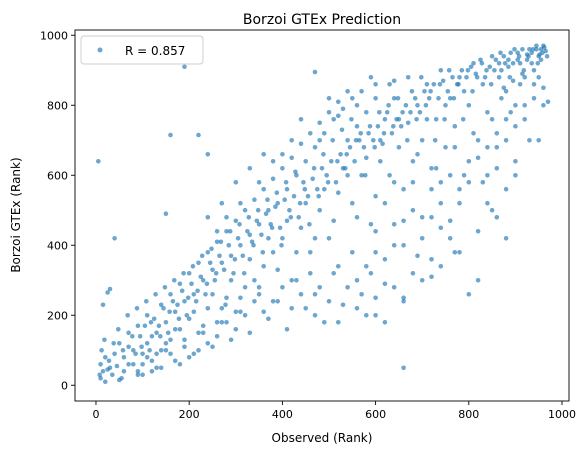 Image resolution: width=587 pixels, height=455 pixels. Describe the element at coordinates (189, 414) in the screenshot. I see `x-tick-label: 200` at that location.